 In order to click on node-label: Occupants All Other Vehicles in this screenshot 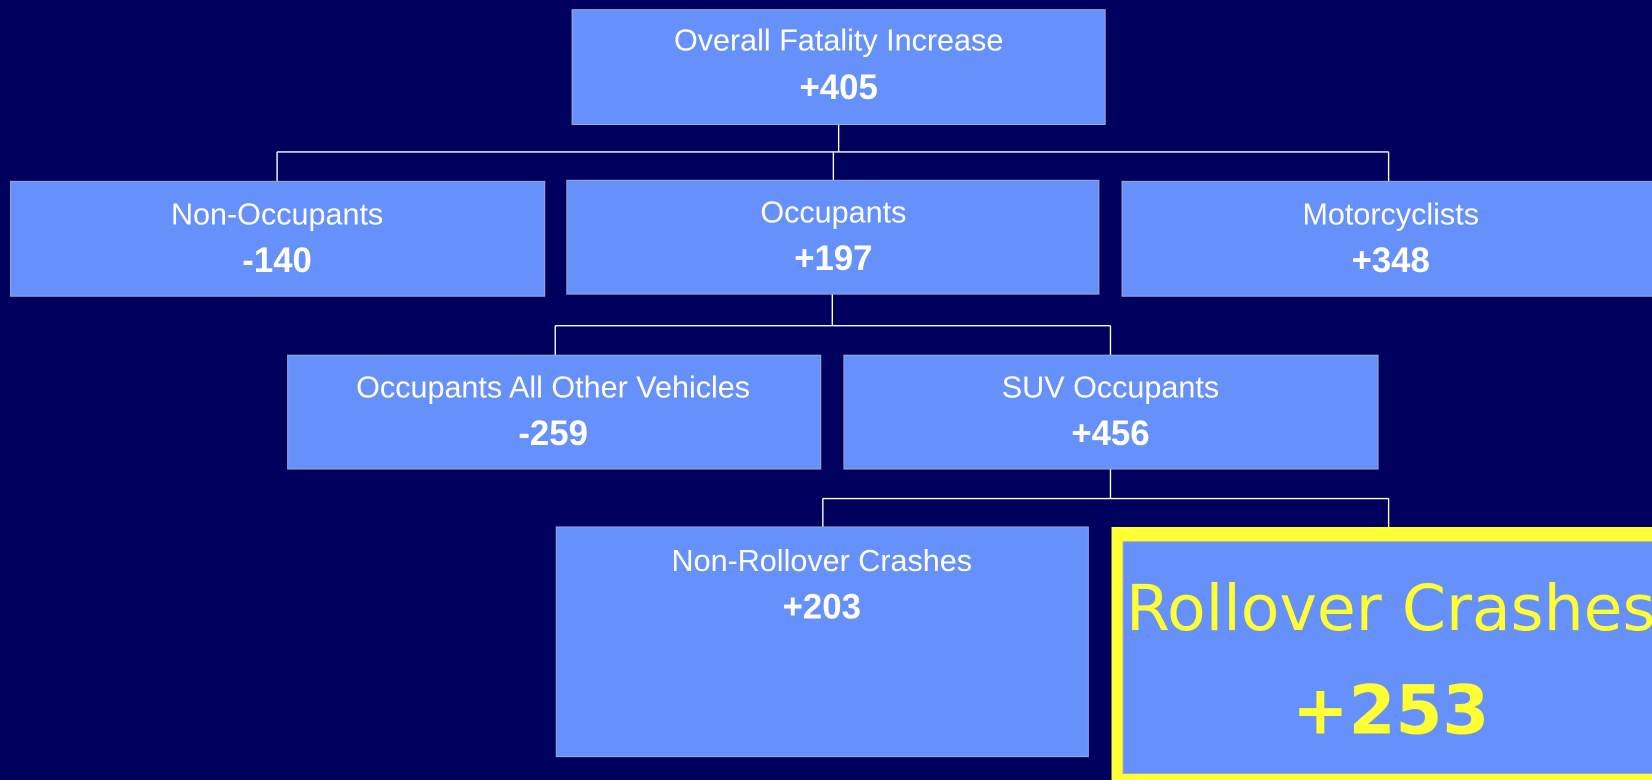, I will do `click(553, 387)`.